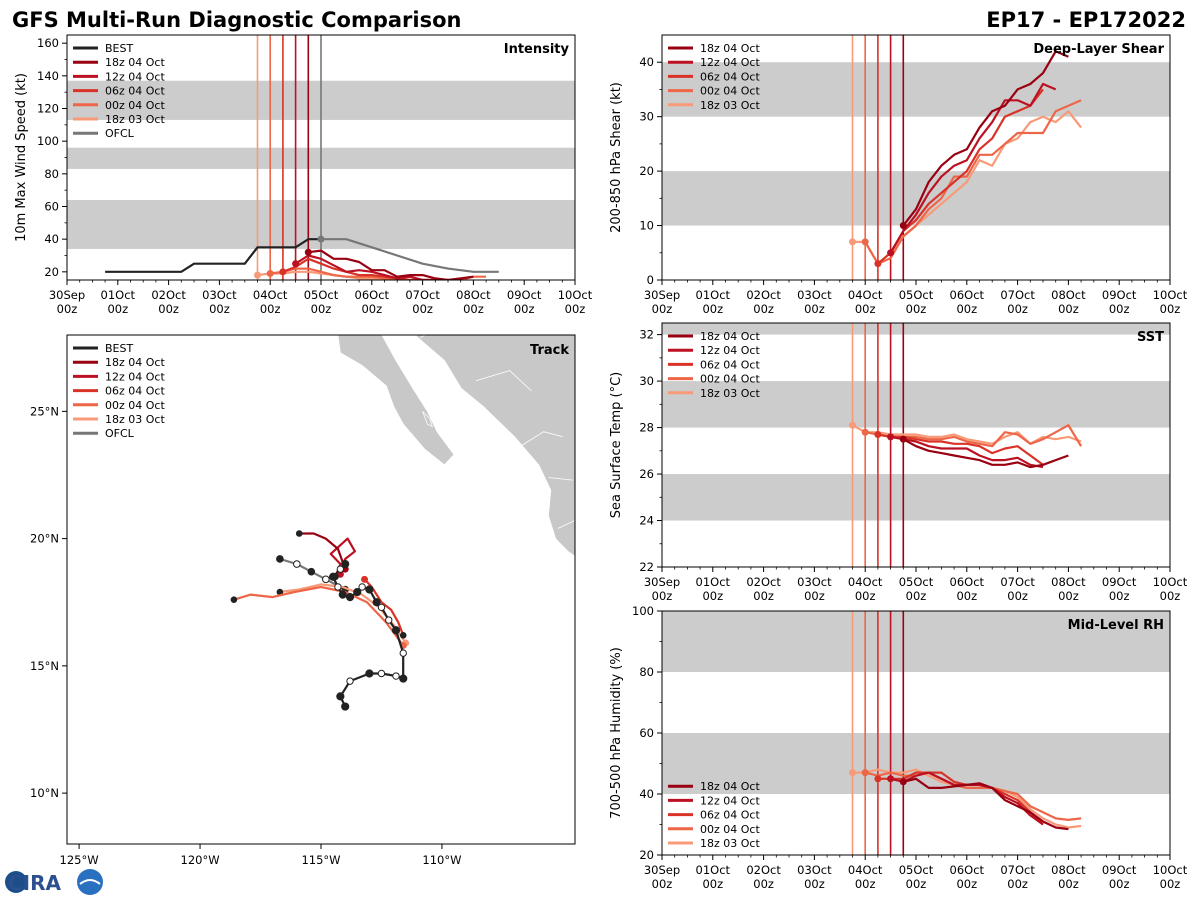  I want to click on lon-tick-label: 115°W, so click(320, 860).